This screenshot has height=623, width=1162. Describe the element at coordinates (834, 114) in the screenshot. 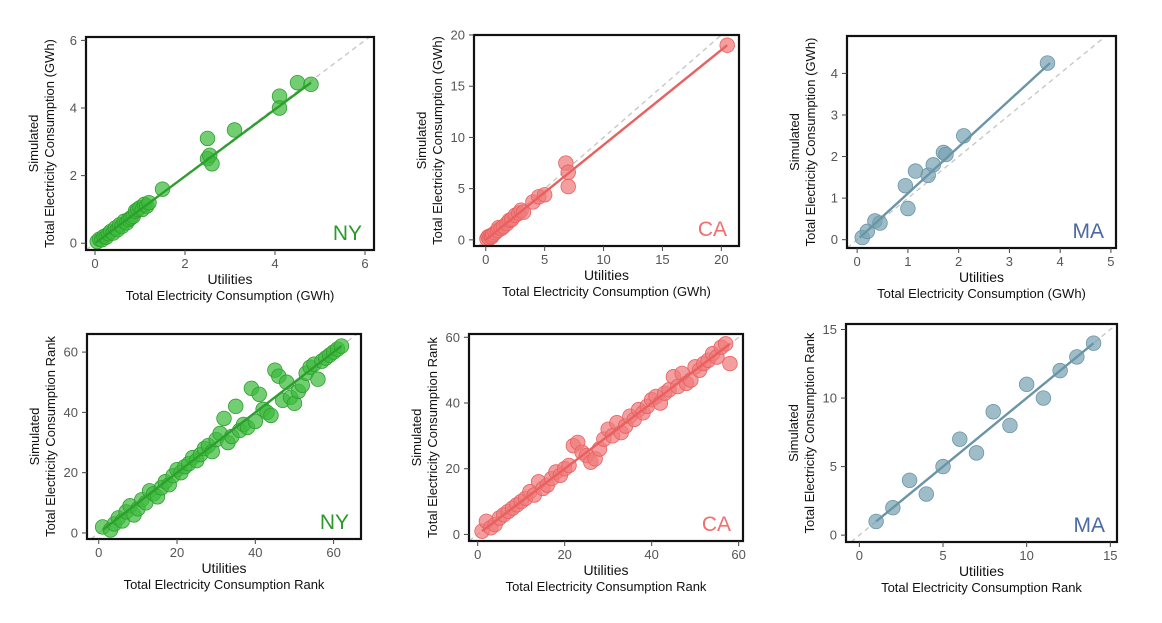

I see `y-tick-label: 3` at that location.